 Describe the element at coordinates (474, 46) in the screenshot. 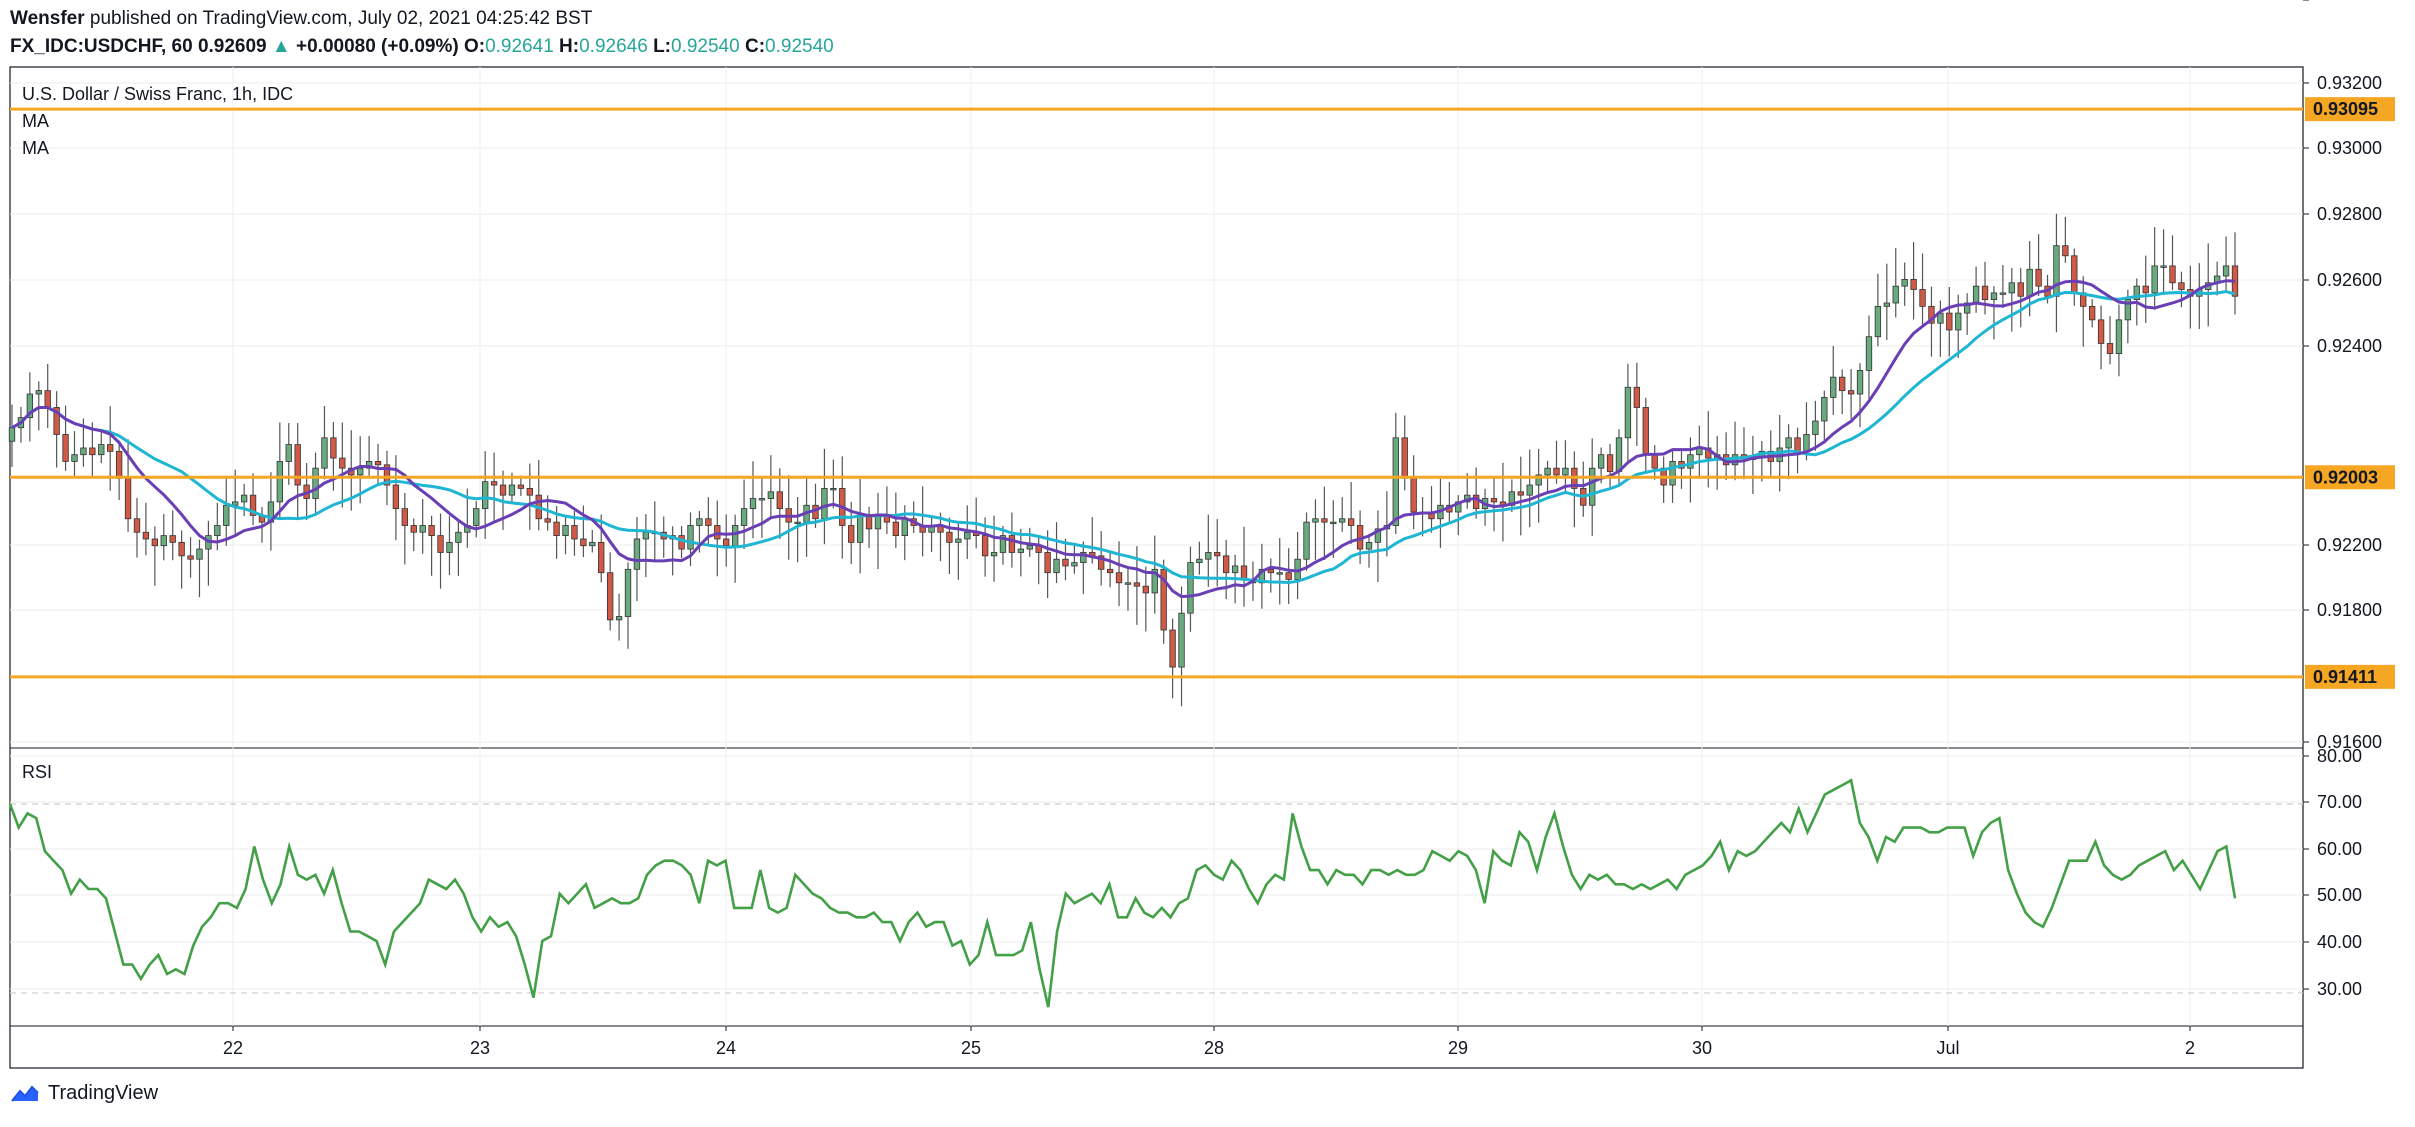

I see `open-label: O:` at that location.